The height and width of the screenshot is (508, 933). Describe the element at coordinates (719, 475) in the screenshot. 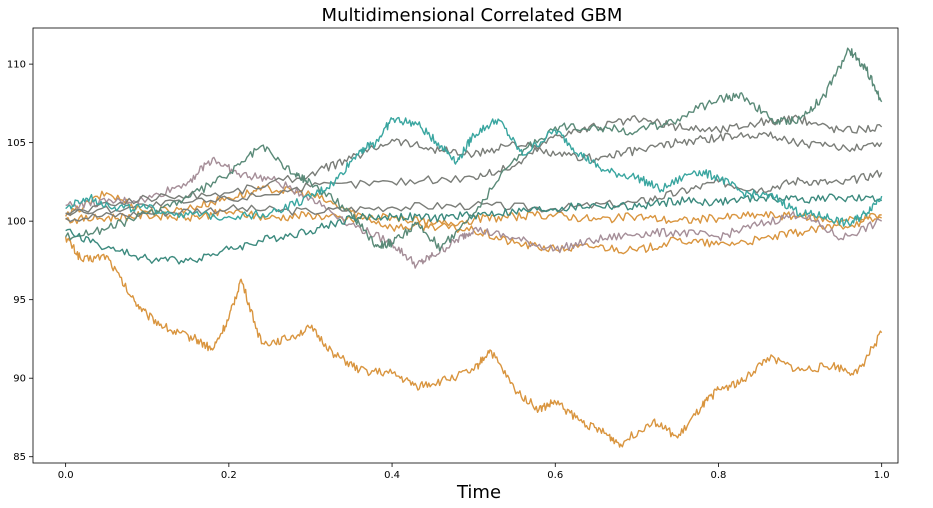

I see `x-tick-label: 0.8` at that location.